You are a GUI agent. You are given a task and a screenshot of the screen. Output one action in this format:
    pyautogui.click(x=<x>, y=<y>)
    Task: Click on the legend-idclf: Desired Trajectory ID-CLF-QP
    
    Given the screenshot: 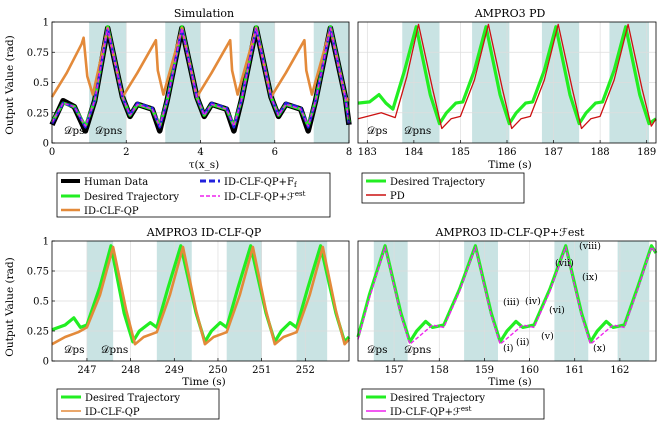 What is the action you would take?
    pyautogui.click(x=138, y=404)
    